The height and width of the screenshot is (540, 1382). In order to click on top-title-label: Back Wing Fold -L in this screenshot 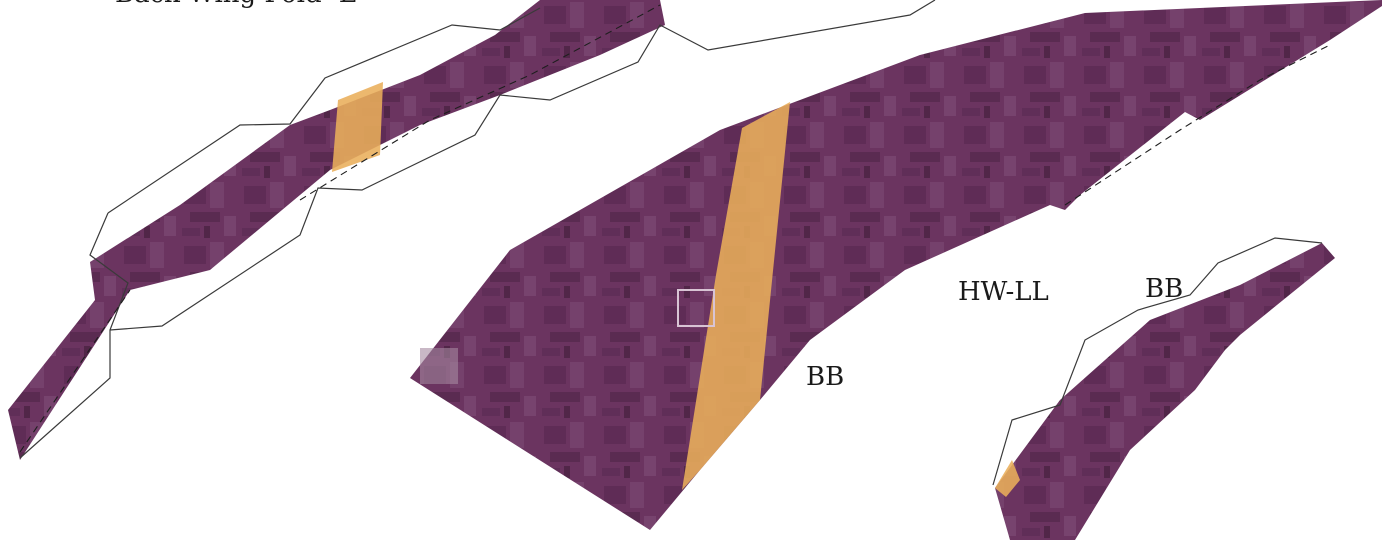, I will do `click(235, 4)`.